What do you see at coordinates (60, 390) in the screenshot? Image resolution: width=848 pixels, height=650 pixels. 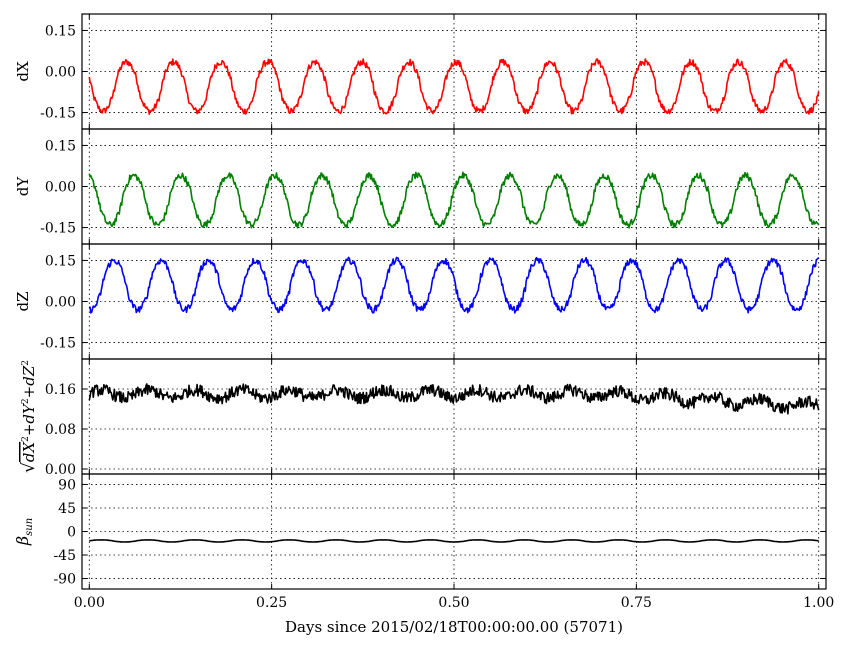 I see `panel-norm-ytick-label-0: 0.16` at bounding box center [60, 390].